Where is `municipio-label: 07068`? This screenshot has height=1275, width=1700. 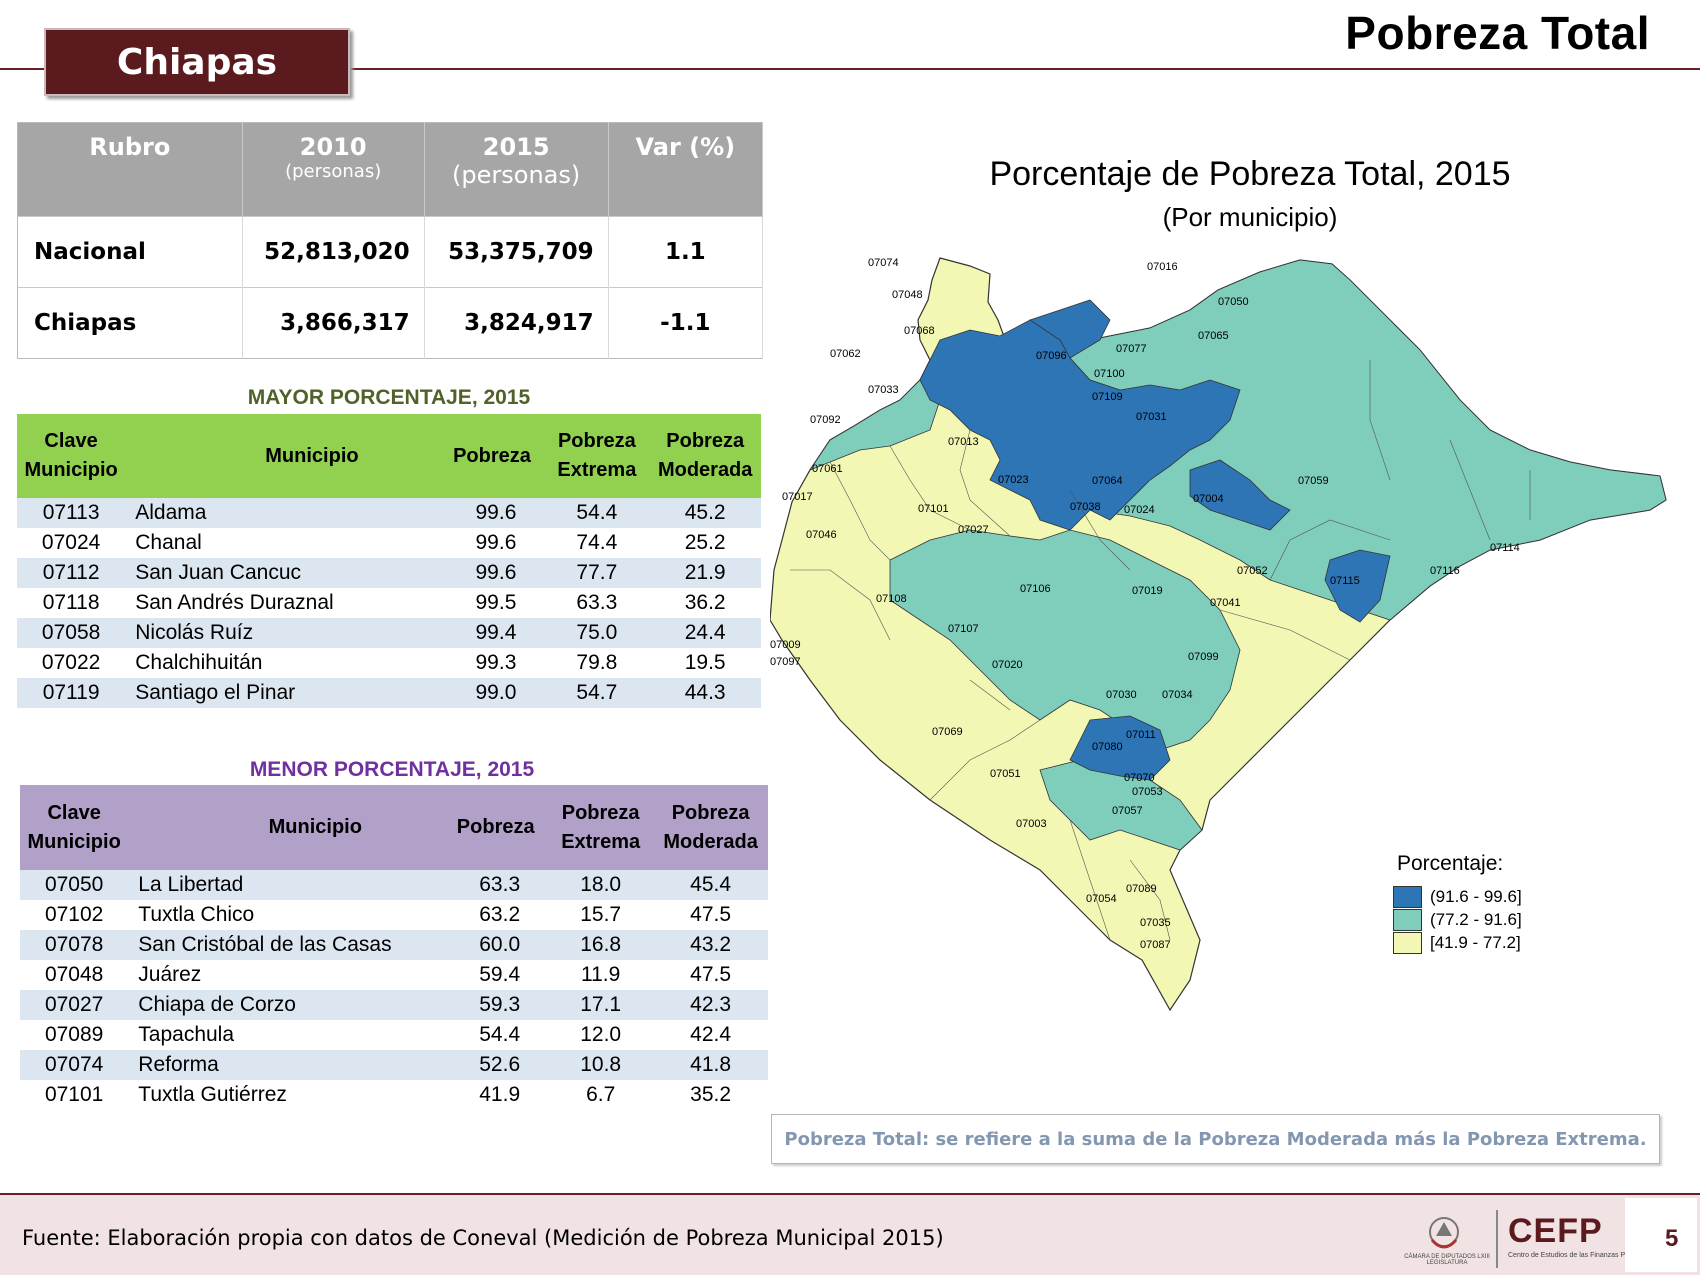 municipio-label: 07068 is located at coordinates (919, 331).